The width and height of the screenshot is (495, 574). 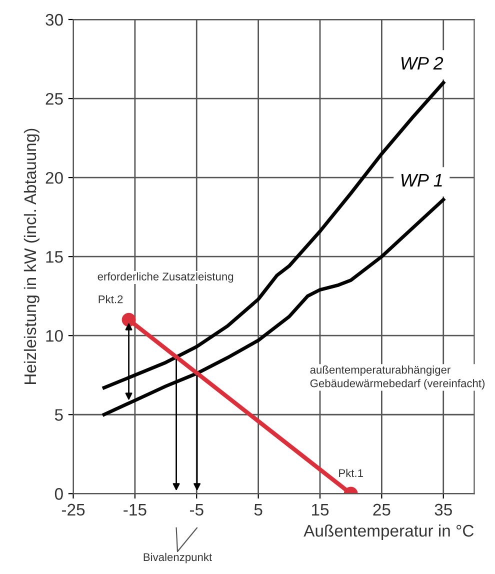 What do you see at coordinates (443, 510) in the screenshot?
I see `x-tick-label: 35` at bounding box center [443, 510].